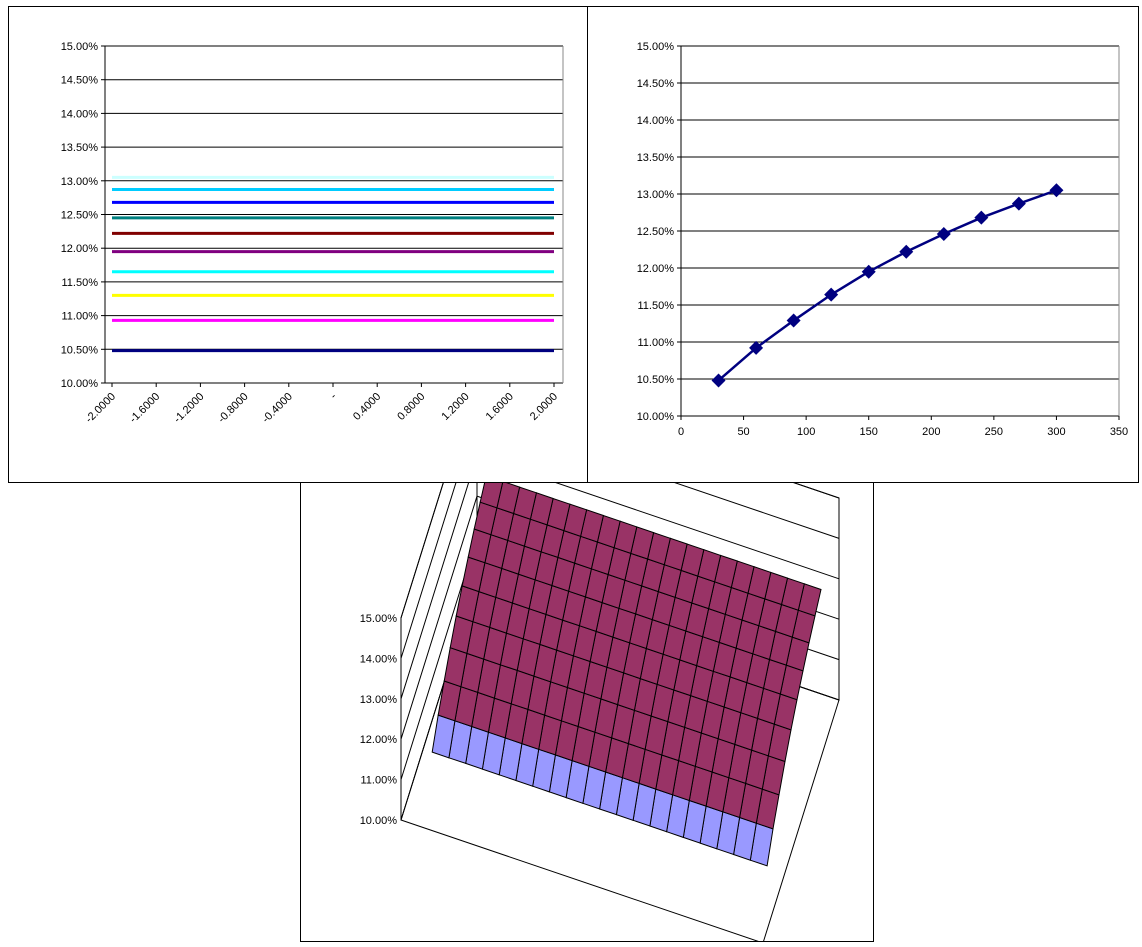 The image size is (1142, 947). Describe the element at coordinates (333, 395) in the screenshot. I see `x-tick-label: -` at that location.